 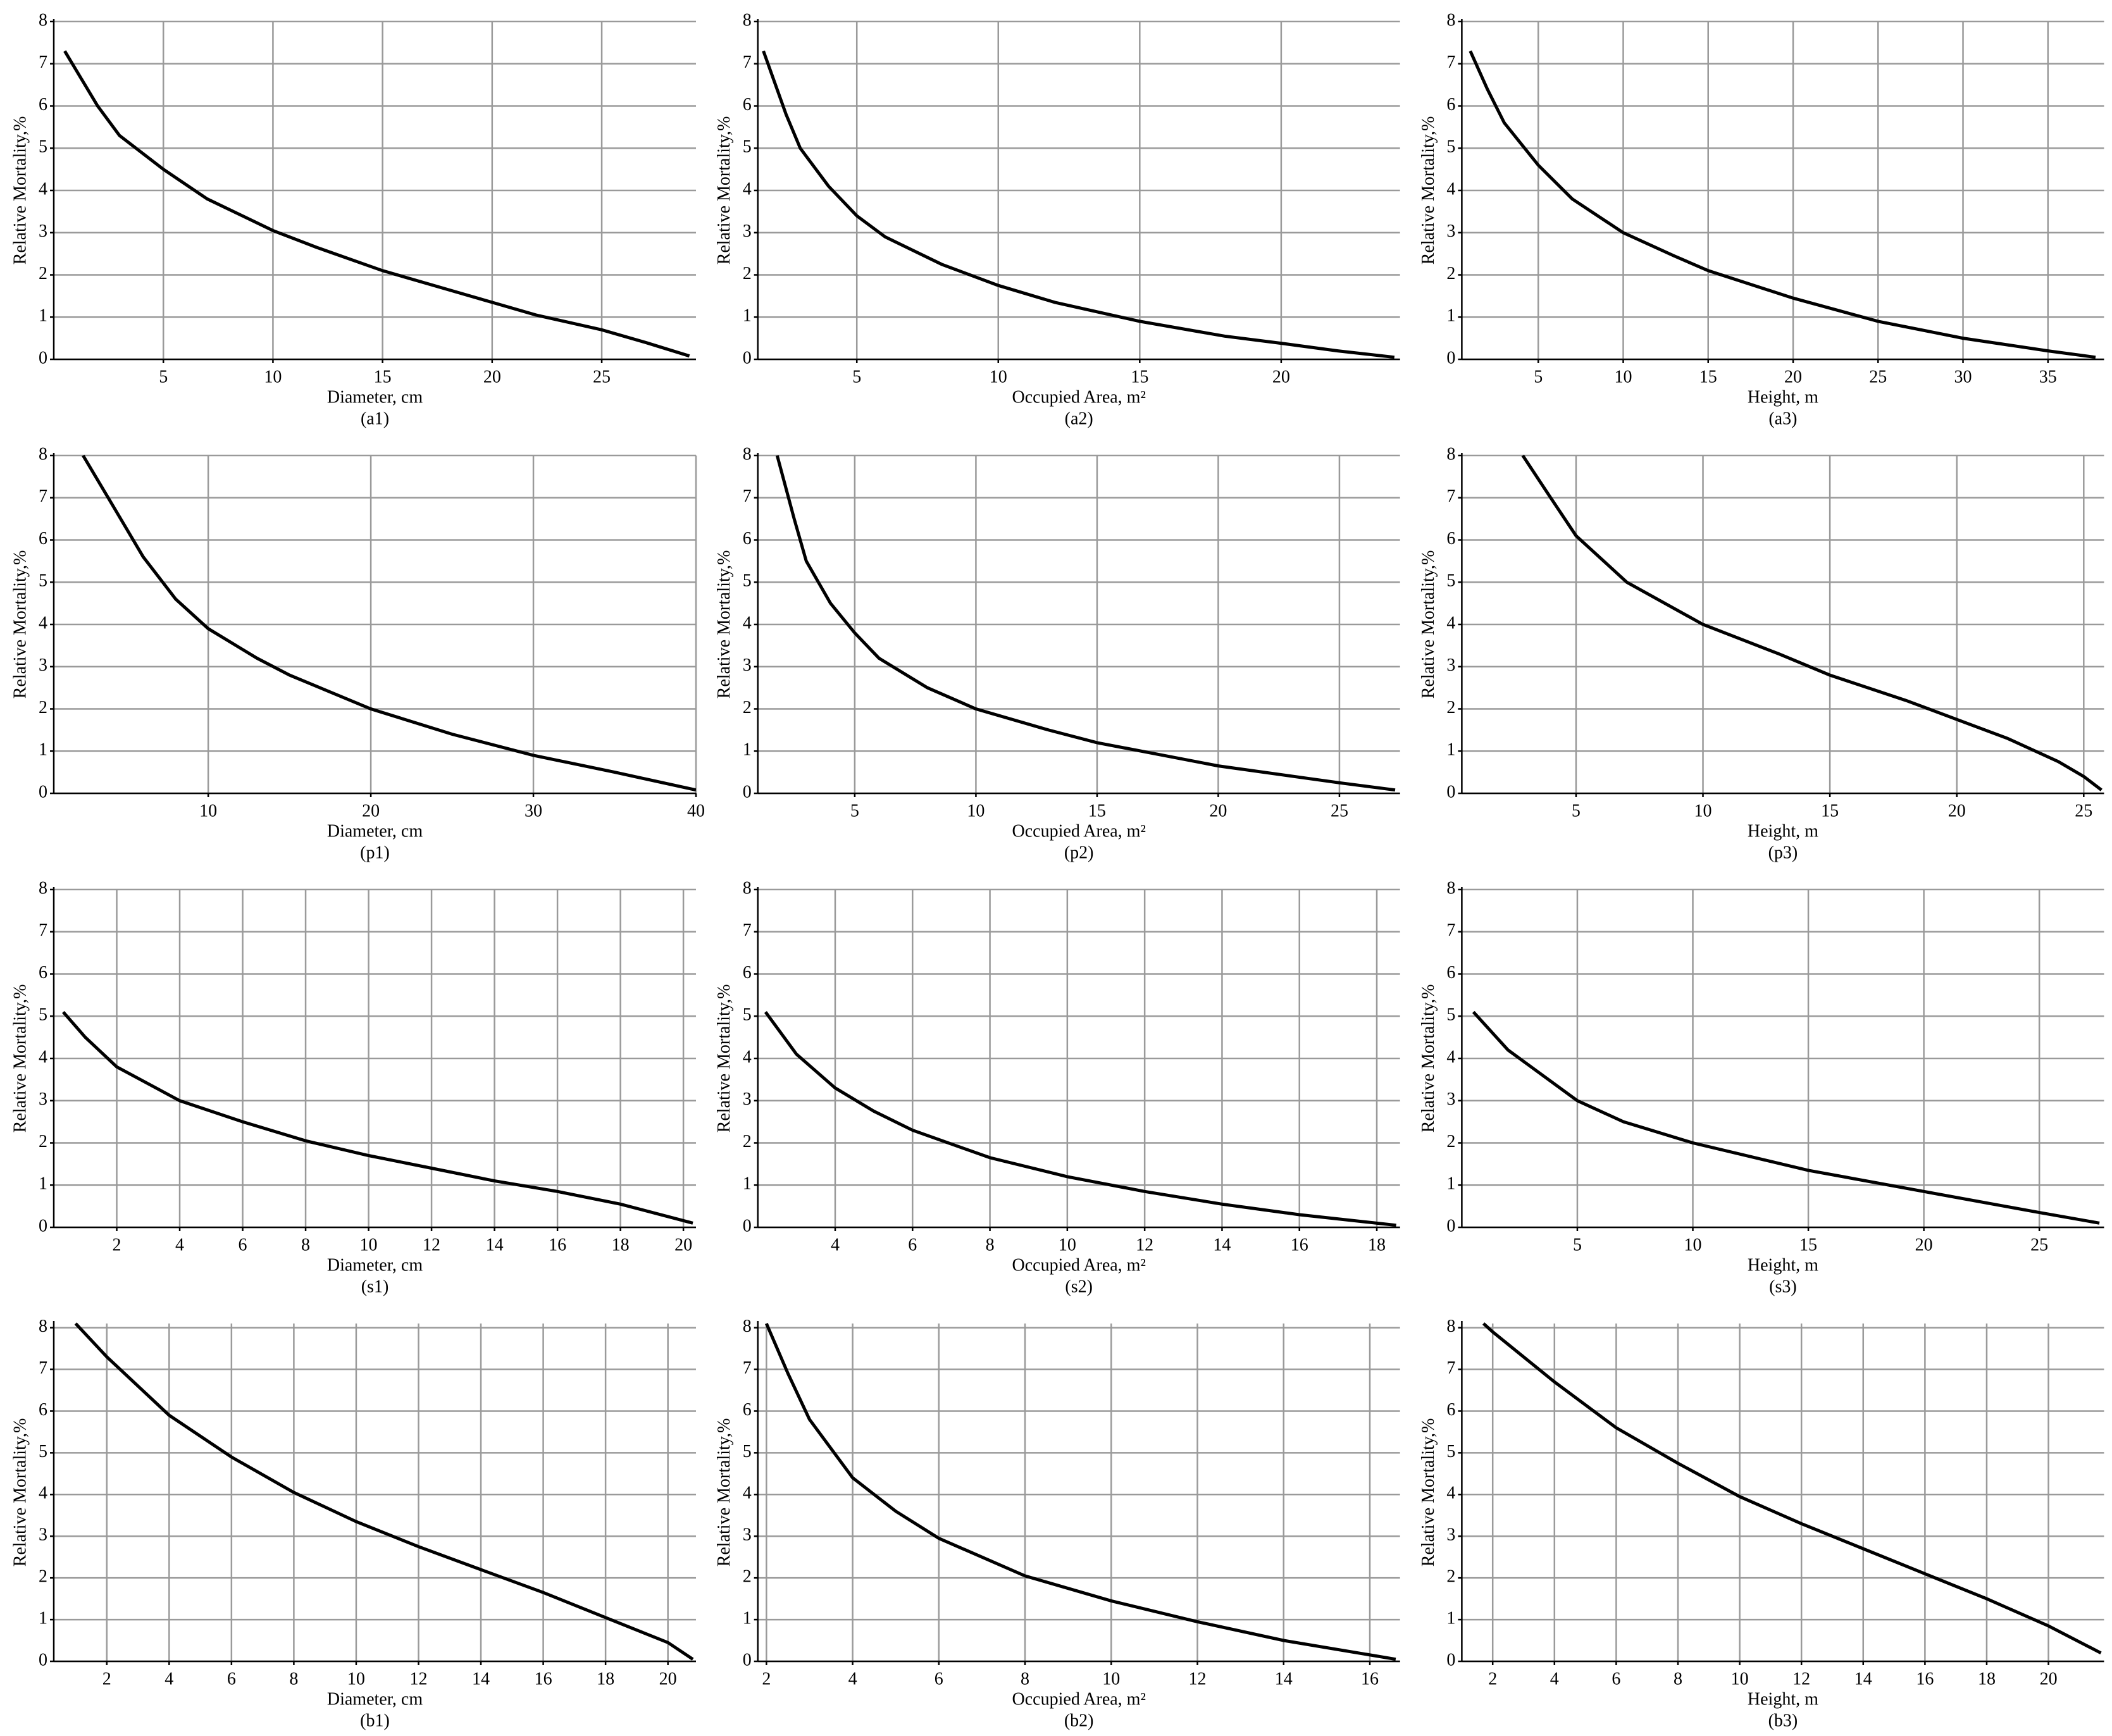 What do you see at coordinates (1783, 418) in the screenshot?
I see `chart-title: (a3)` at bounding box center [1783, 418].